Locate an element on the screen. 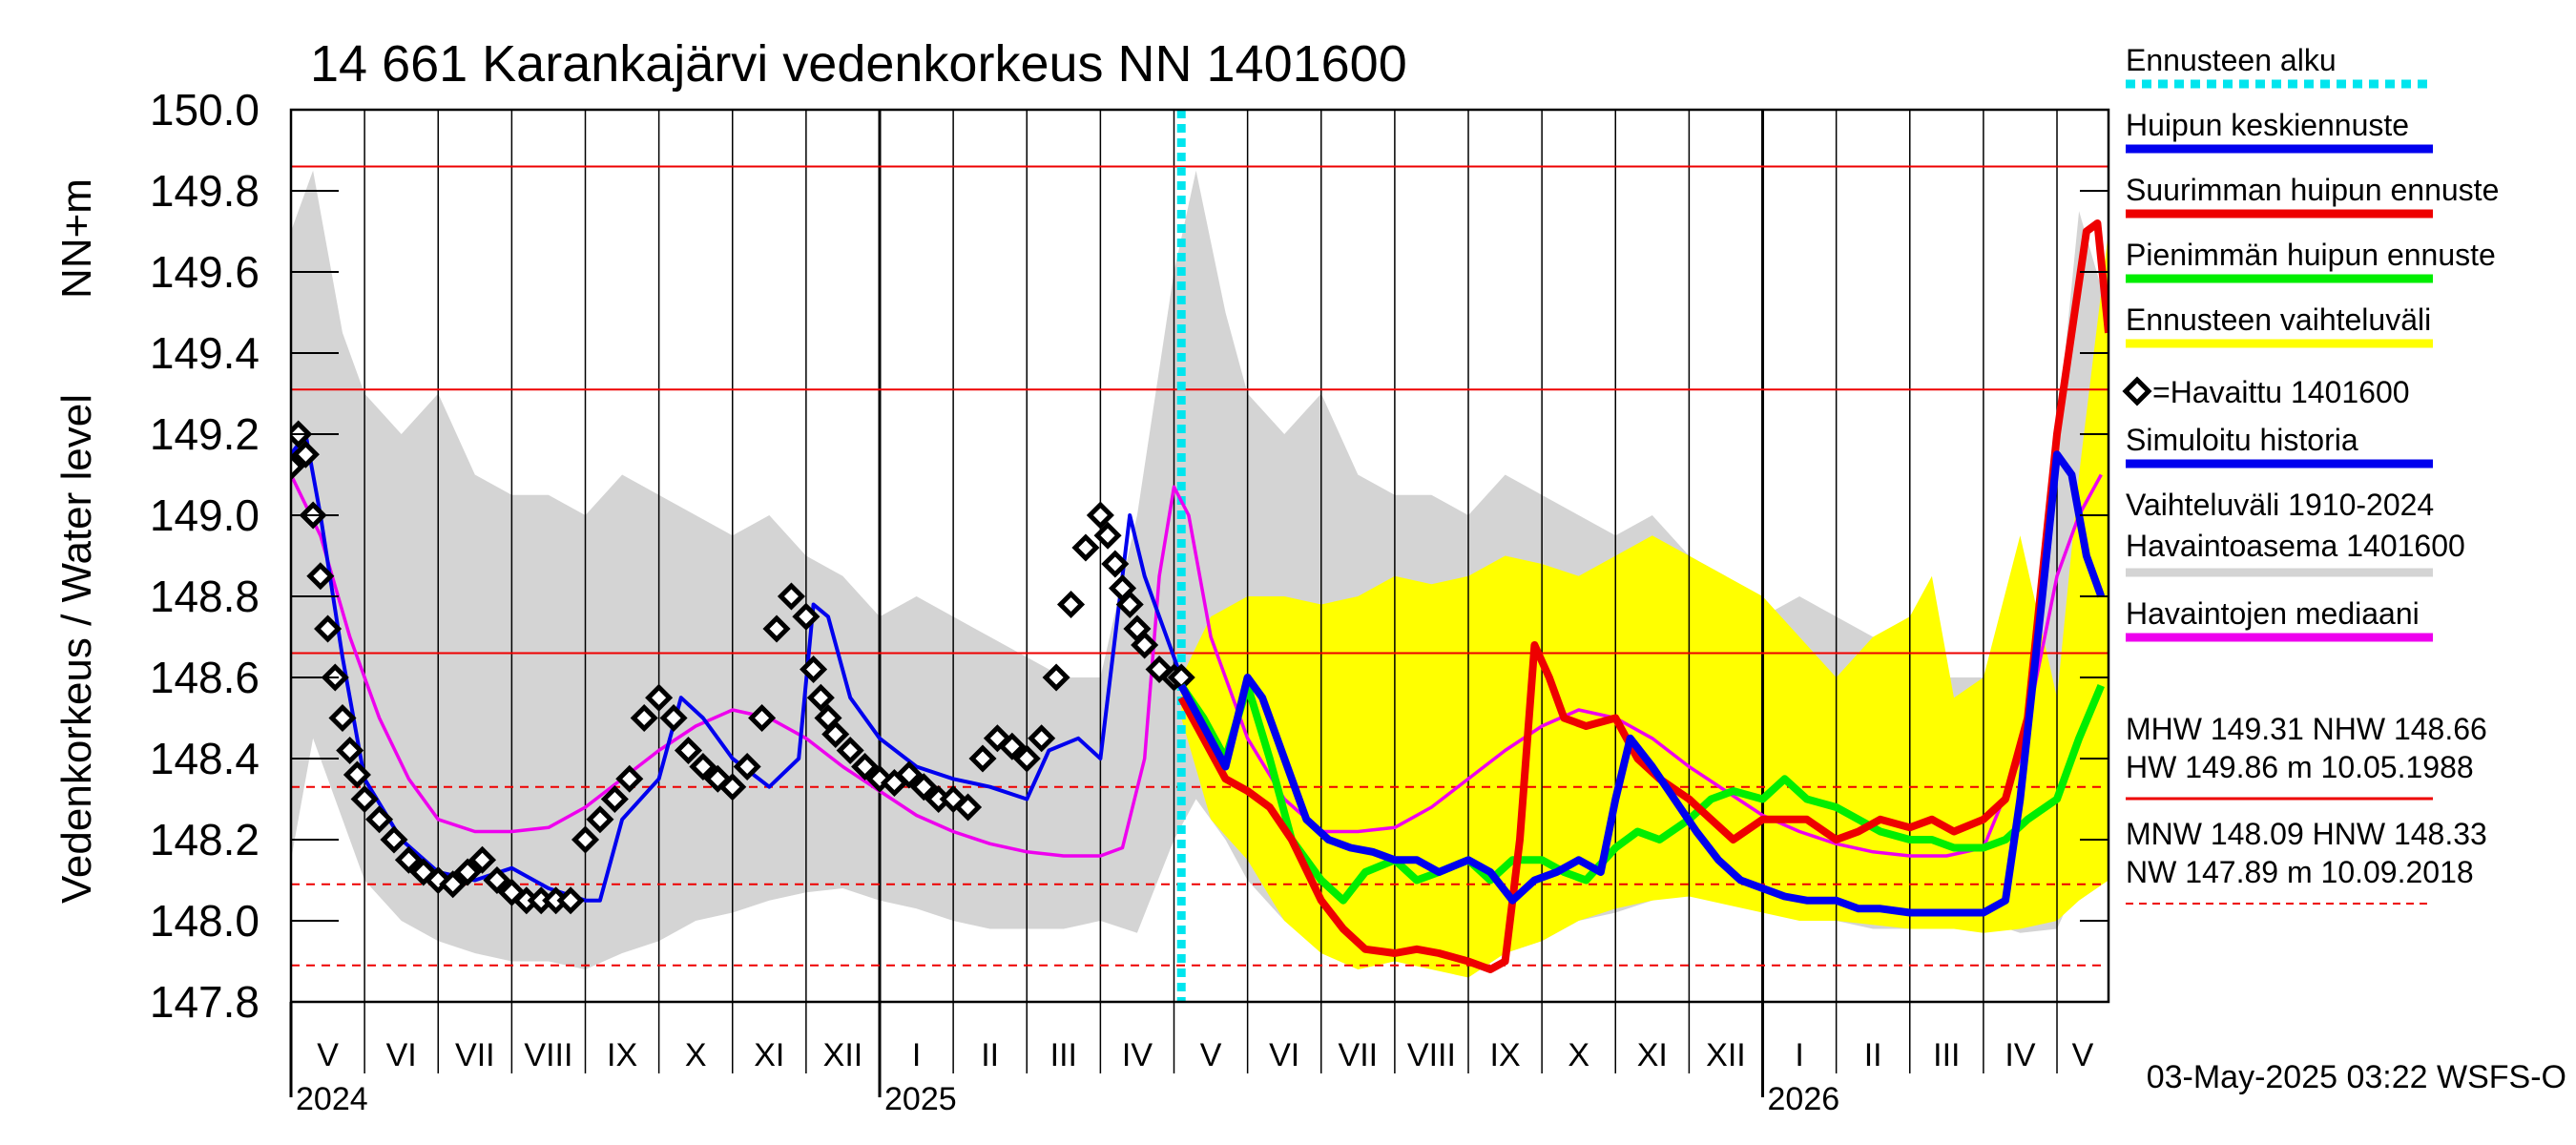 This screenshot has width=2576, height=1145. stats-line-1: MNW 148.09 HNW 148.33 is located at coordinates (2306, 834).